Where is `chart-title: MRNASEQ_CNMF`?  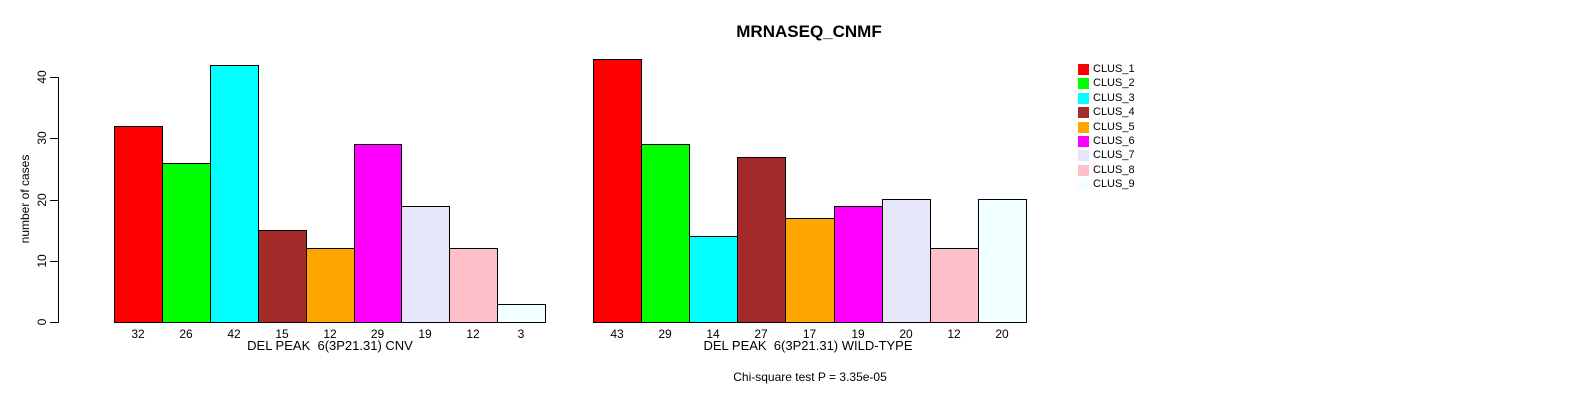 chart-title: MRNASEQ_CNMF is located at coordinates (809, 31).